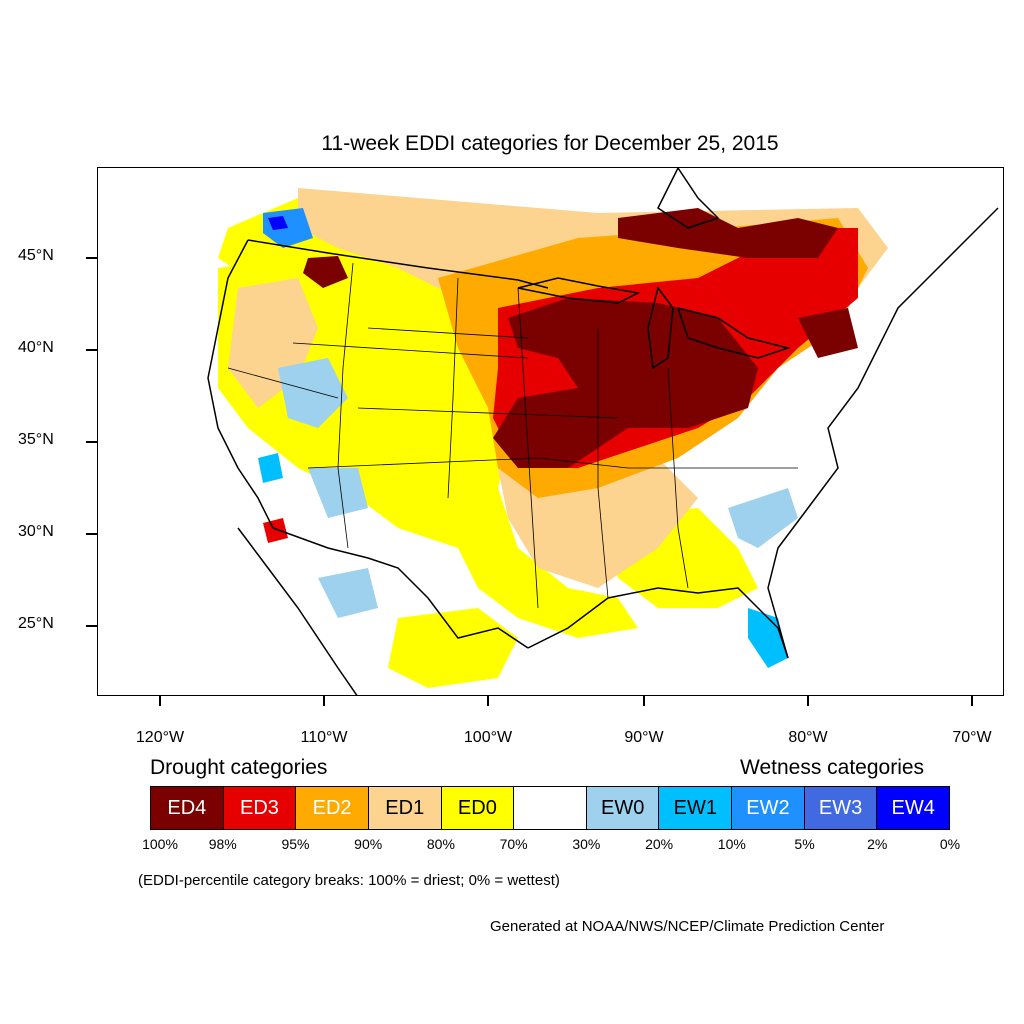 This screenshot has width=1024, height=1024. Describe the element at coordinates (658, 623) in the screenshot. I see `gulf-coast` at that location.